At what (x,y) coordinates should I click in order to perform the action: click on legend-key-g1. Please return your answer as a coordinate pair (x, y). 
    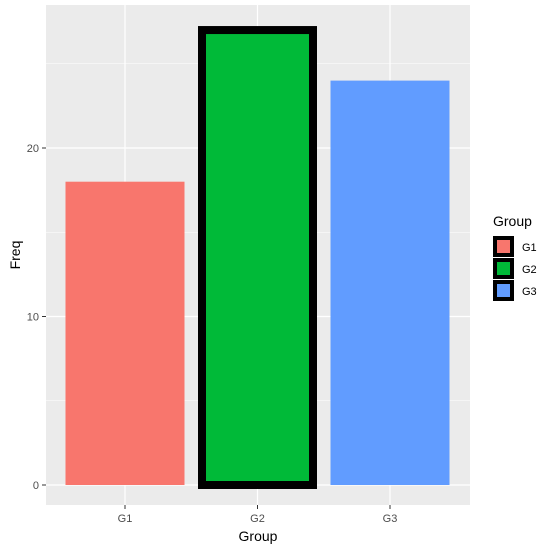
    Looking at the image, I should click on (503, 246).